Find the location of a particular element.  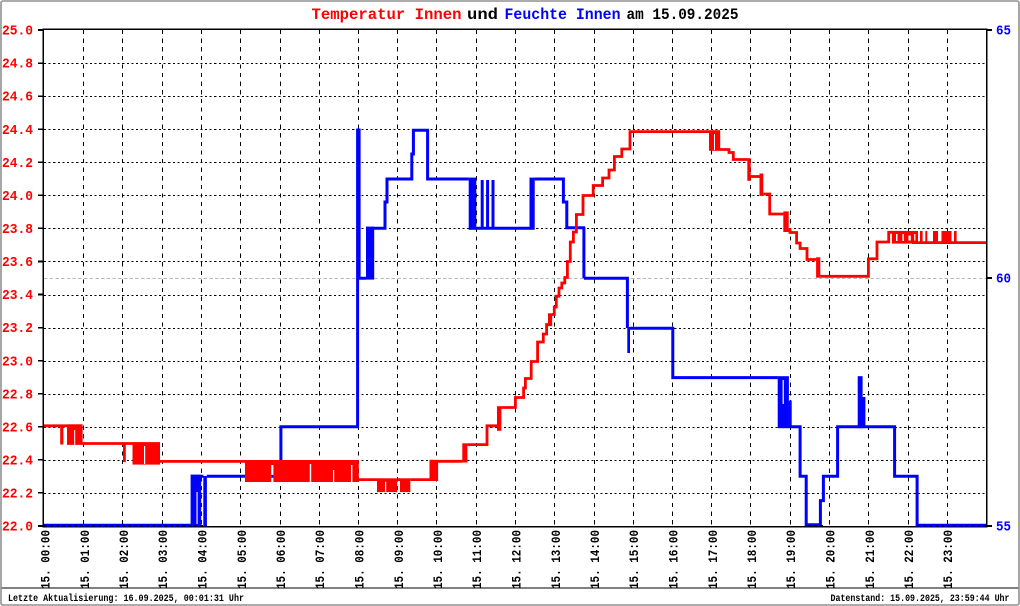

svg-text: 60 is located at coordinates (1003, 280).